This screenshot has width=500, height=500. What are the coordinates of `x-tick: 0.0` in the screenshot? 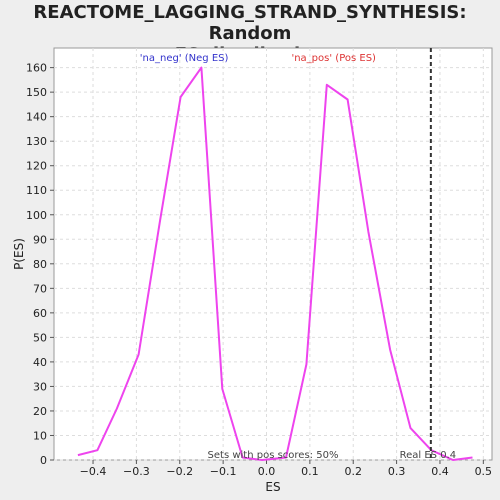 It's located at (267, 469).